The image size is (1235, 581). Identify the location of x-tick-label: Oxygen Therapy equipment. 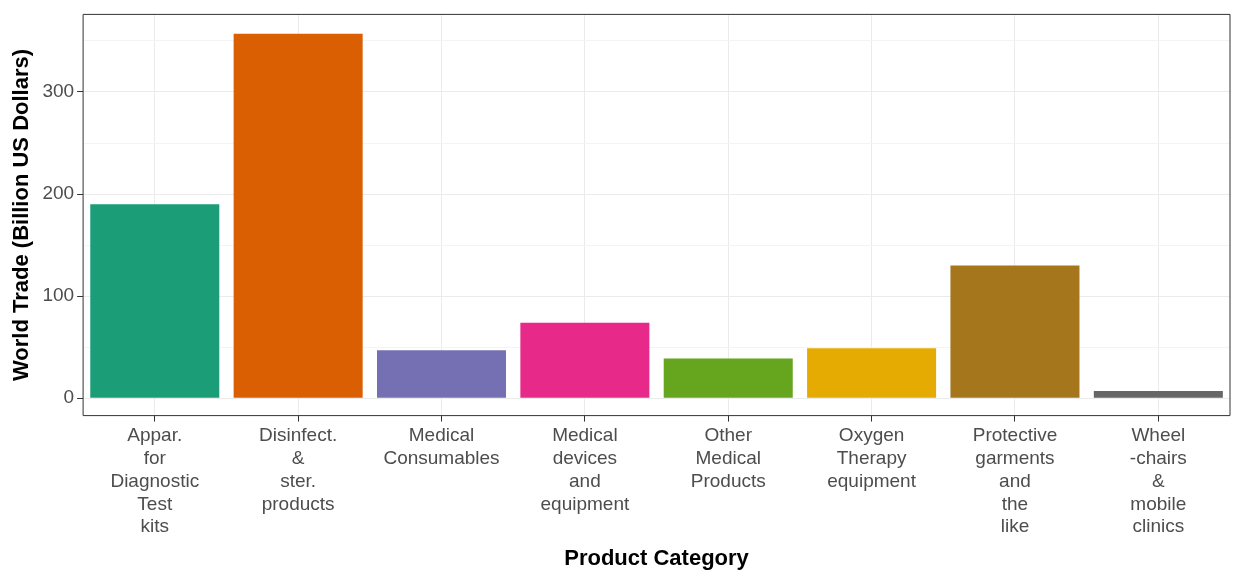
(872, 457).